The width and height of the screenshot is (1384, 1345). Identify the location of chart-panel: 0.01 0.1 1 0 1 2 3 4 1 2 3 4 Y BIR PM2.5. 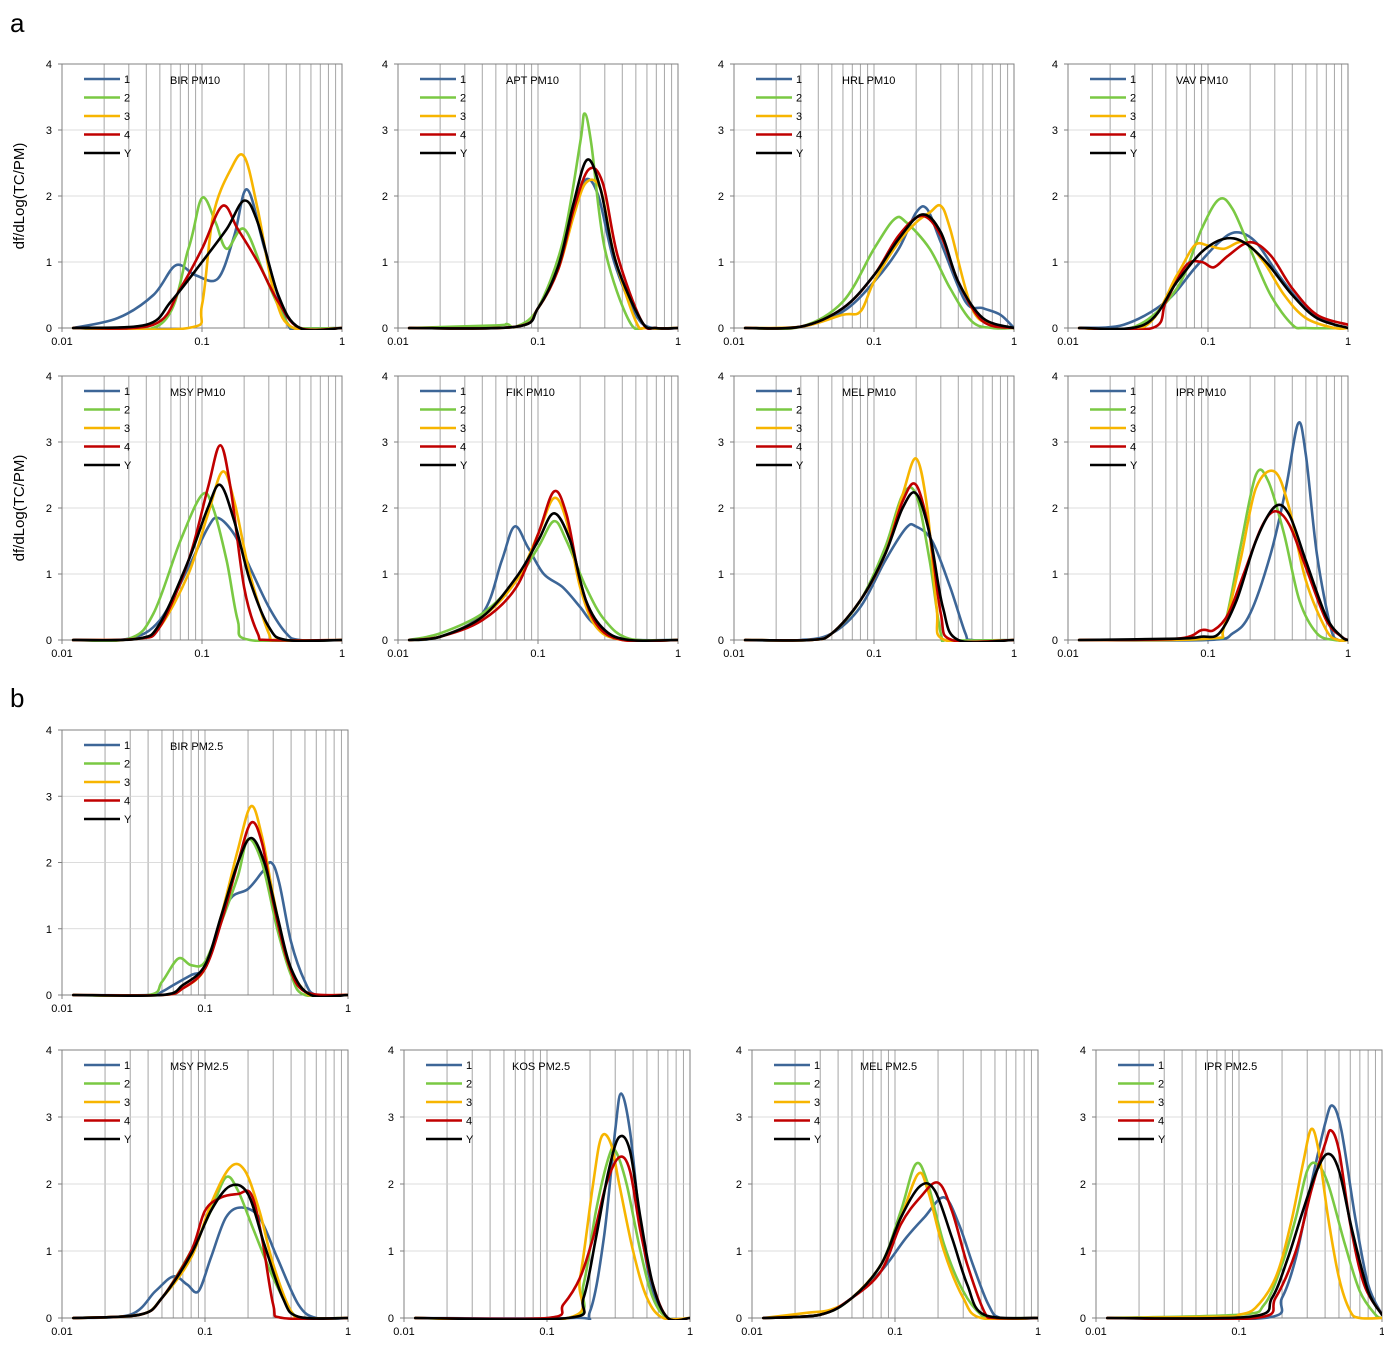
(198, 870).